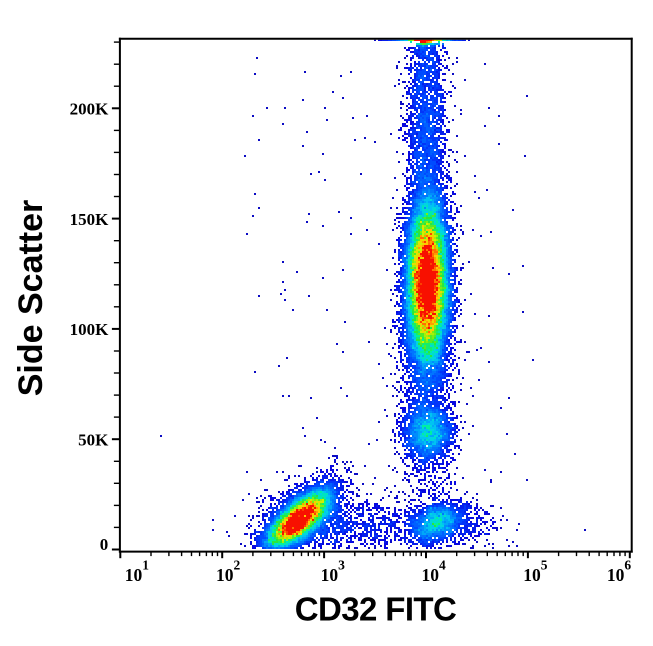 The image size is (653, 646). I want to click on svg-text: CD32 FITC, so click(375, 609).